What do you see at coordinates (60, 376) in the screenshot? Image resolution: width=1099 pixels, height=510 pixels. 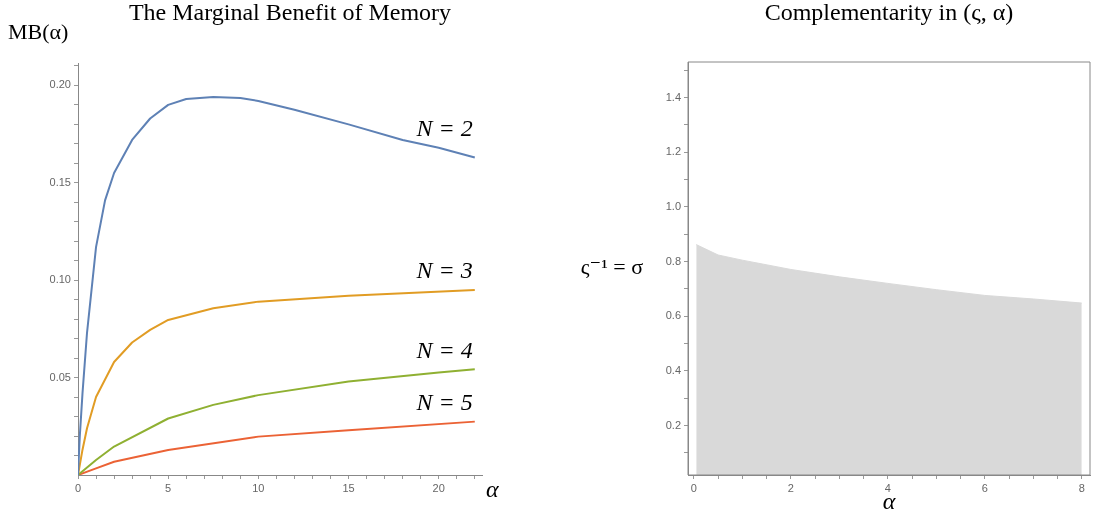 I see `y-tick-label: 0.05` at bounding box center [60, 376].